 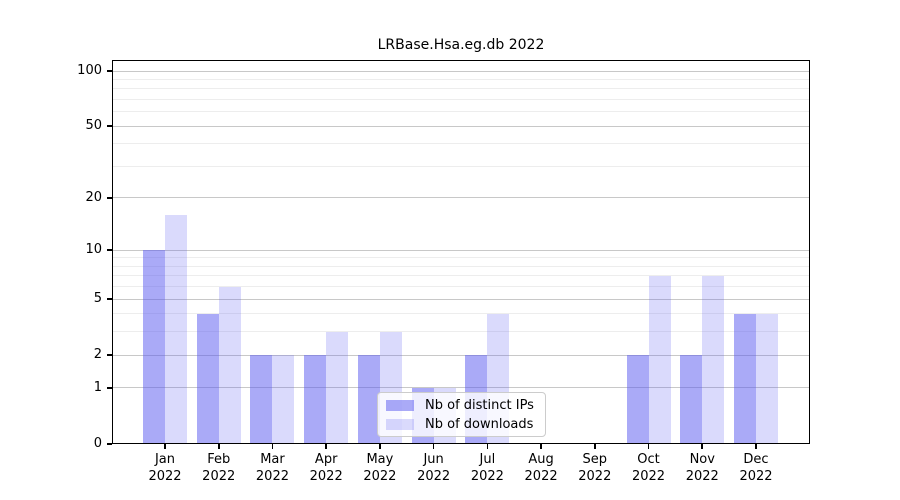 I want to click on x-axis-month-label: Jun, so click(x=433, y=459).